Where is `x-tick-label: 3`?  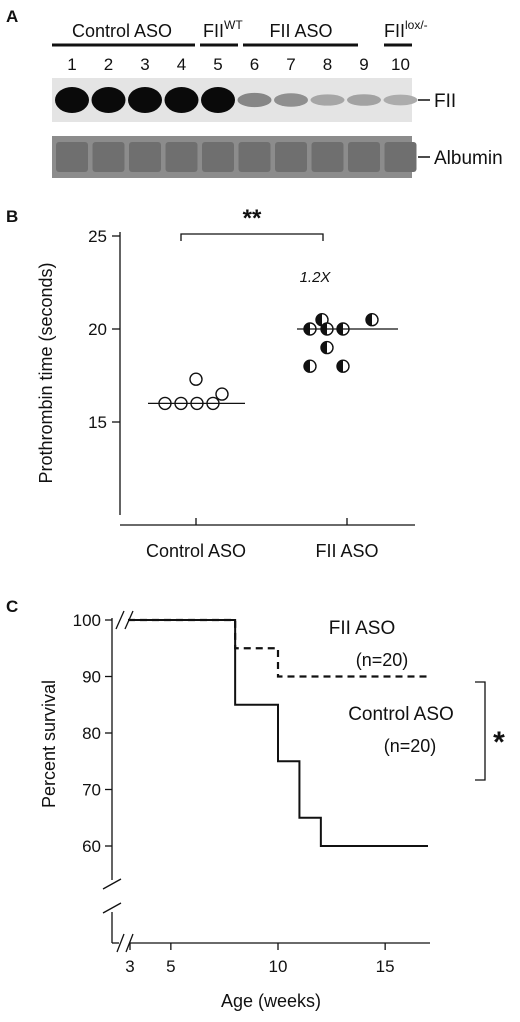 x-tick-label: 3 is located at coordinates (129, 966).